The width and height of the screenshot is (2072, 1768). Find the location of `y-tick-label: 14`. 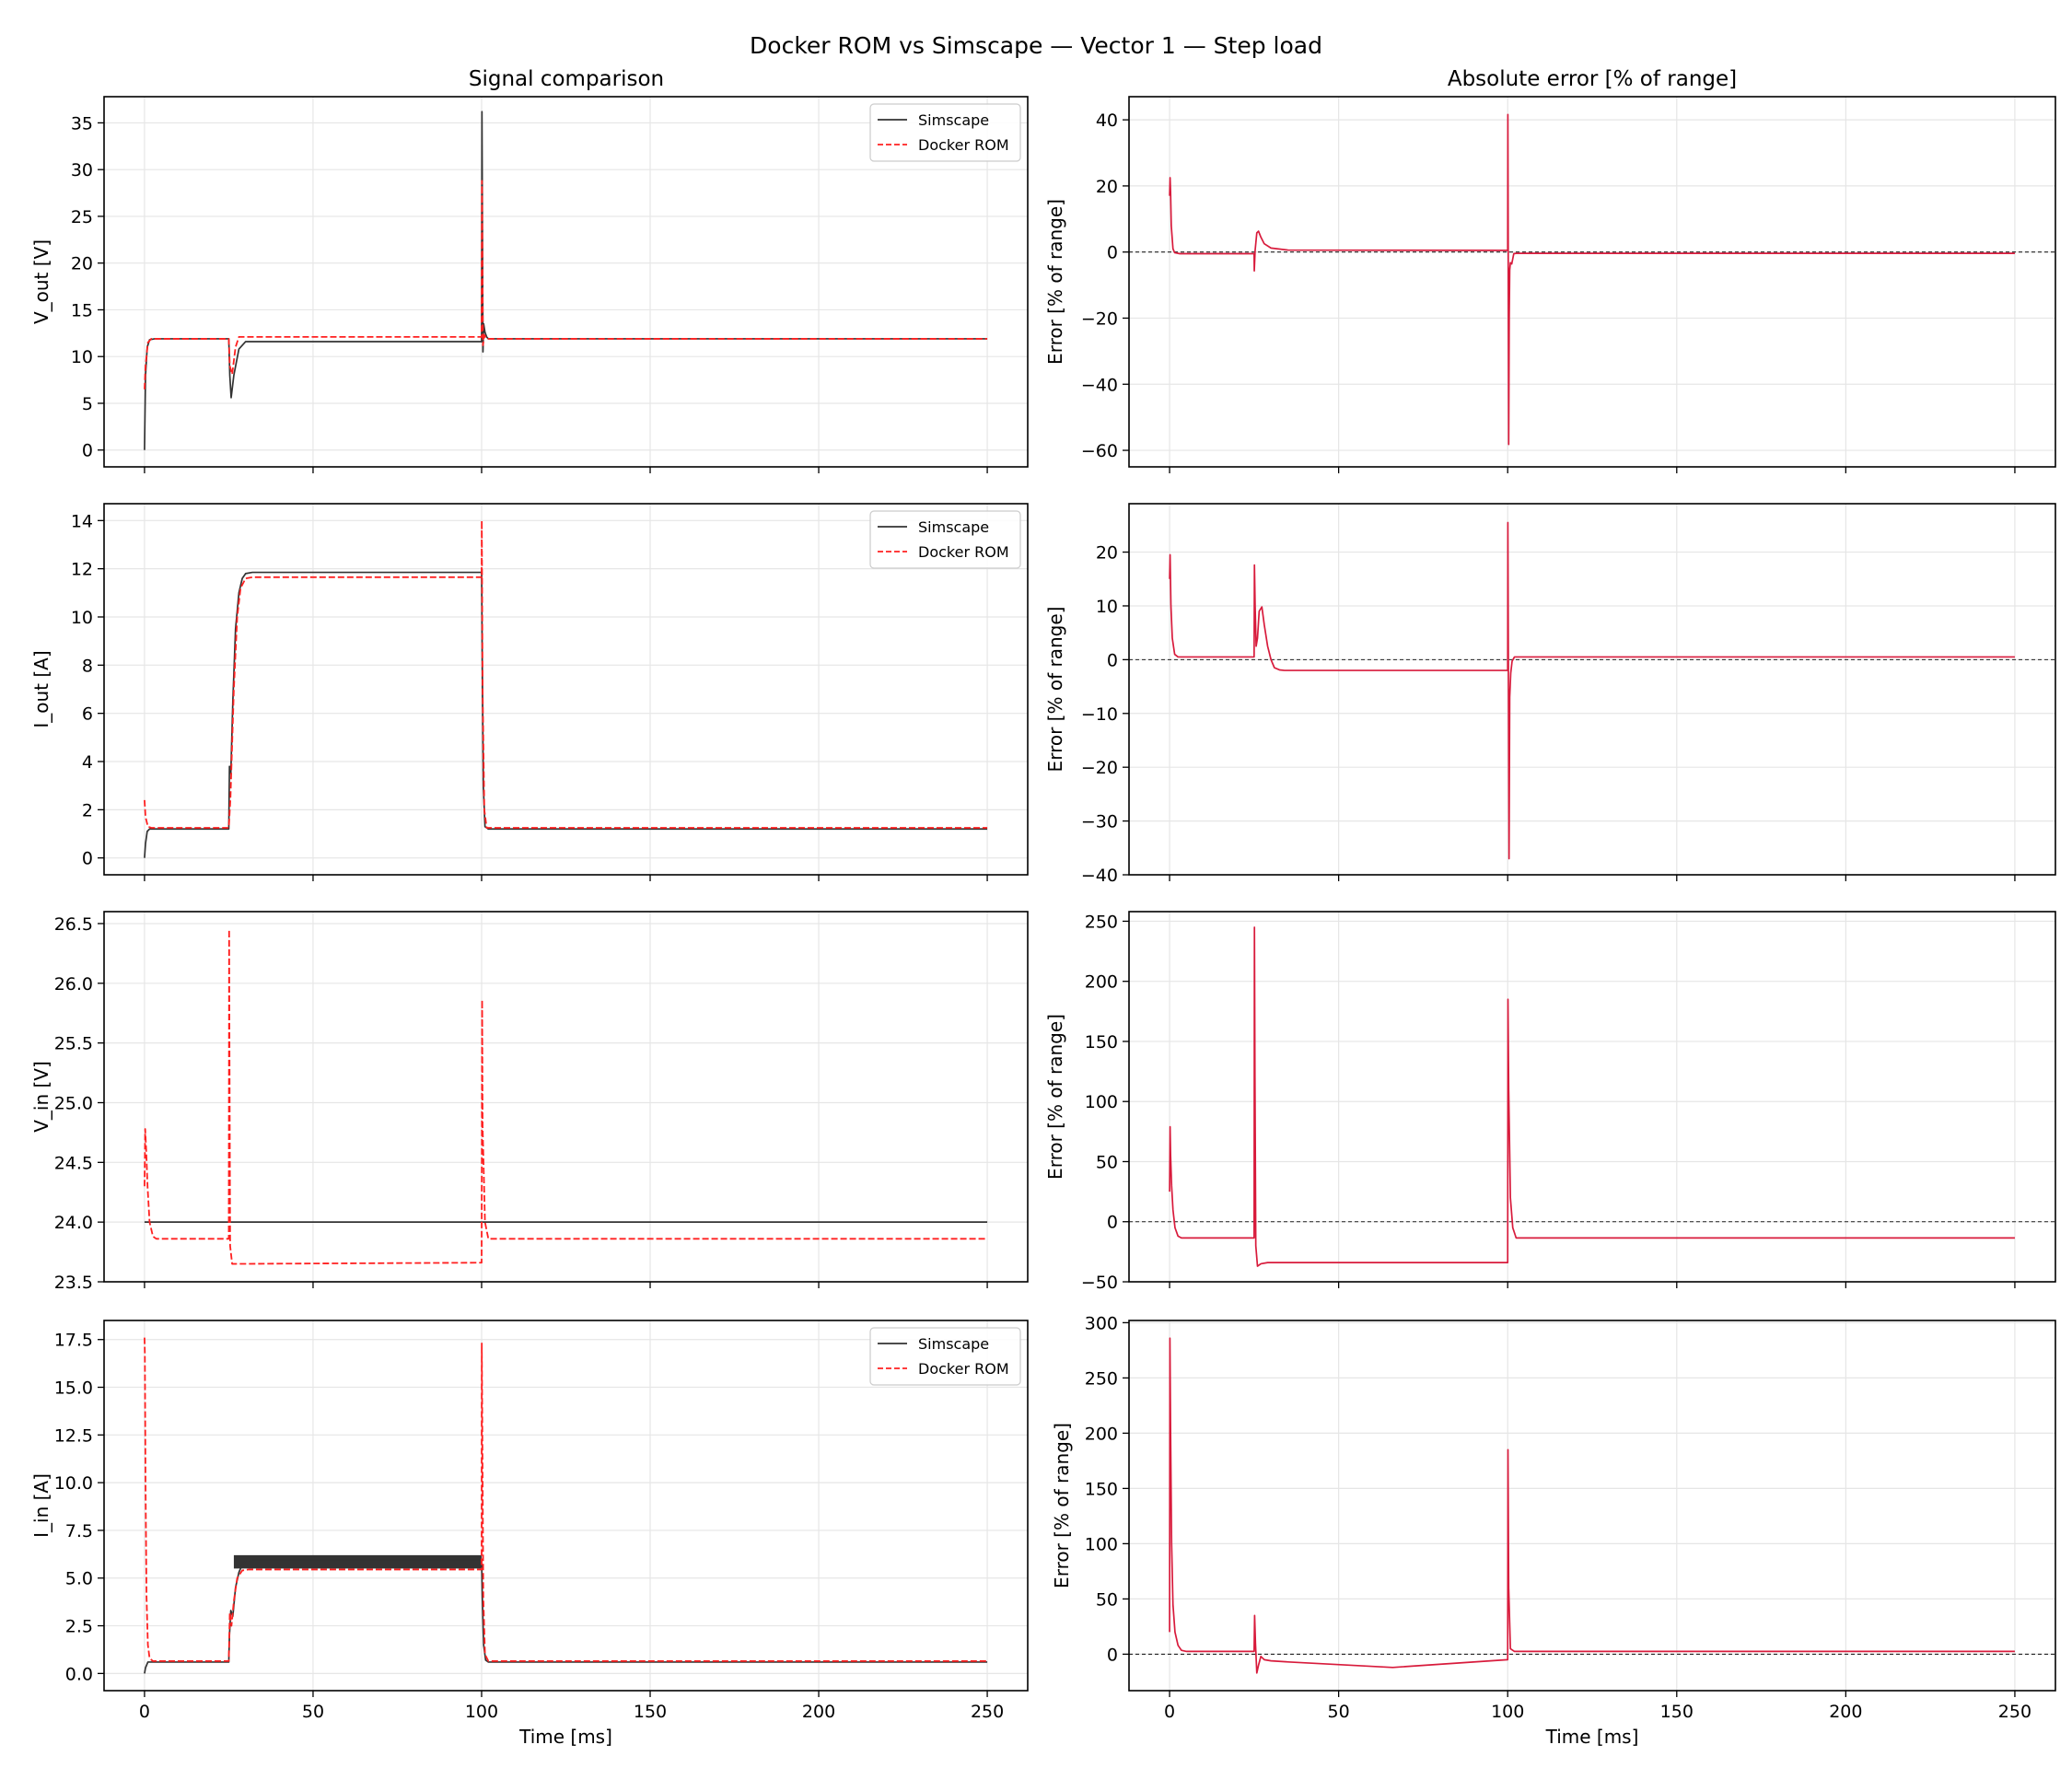

y-tick-label: 14 is located at coordinates (82, 521).